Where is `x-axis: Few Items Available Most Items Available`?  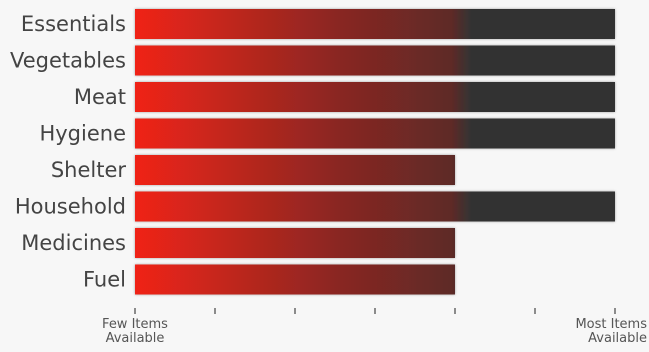 x-axis: Few Items Available Most Items Available is located at coordinates (374, 327).